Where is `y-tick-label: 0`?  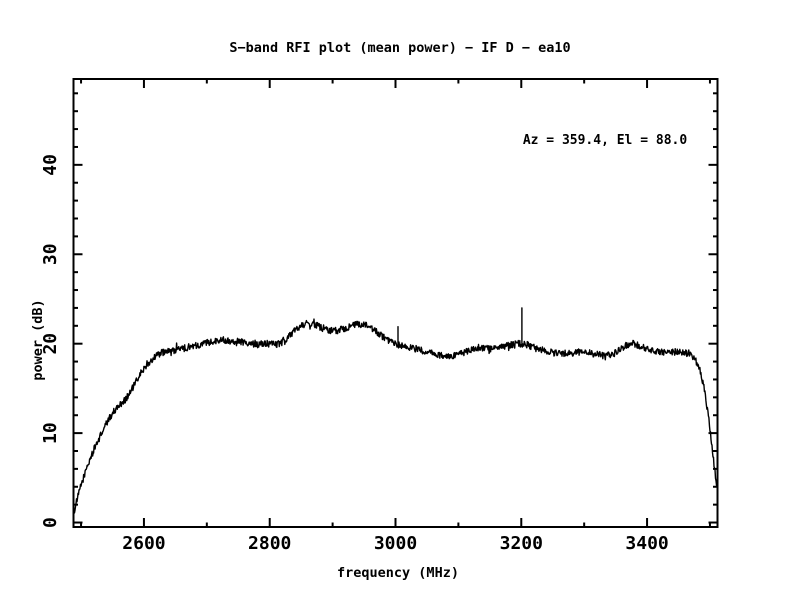 y-tick-label: 0 is located at coordinates (50, 522).